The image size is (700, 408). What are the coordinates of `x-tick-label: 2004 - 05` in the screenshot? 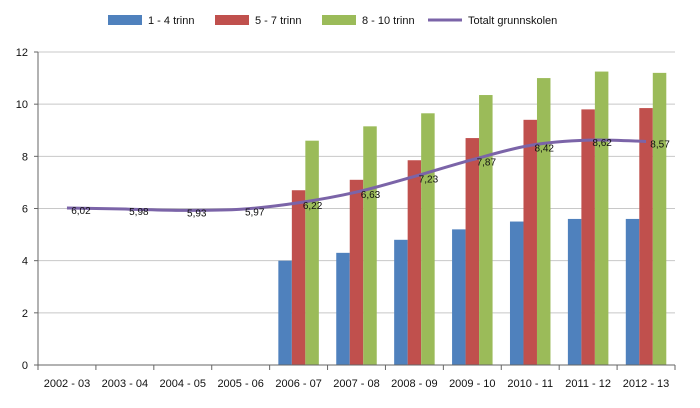 It's located at (183, 384).